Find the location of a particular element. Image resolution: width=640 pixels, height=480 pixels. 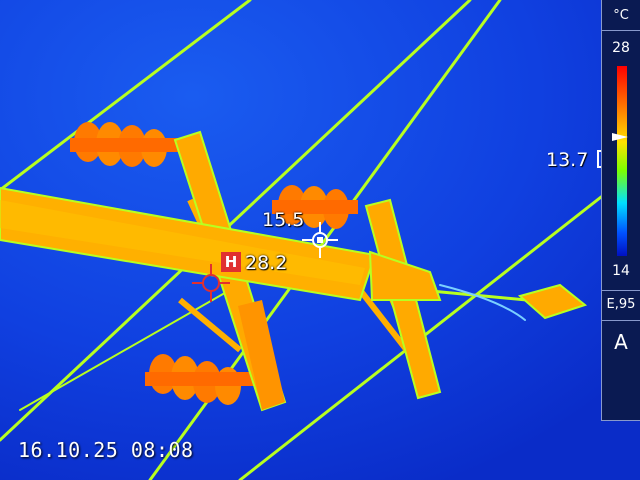

hot-spot-badge: H is located at coordinates (231, 262).